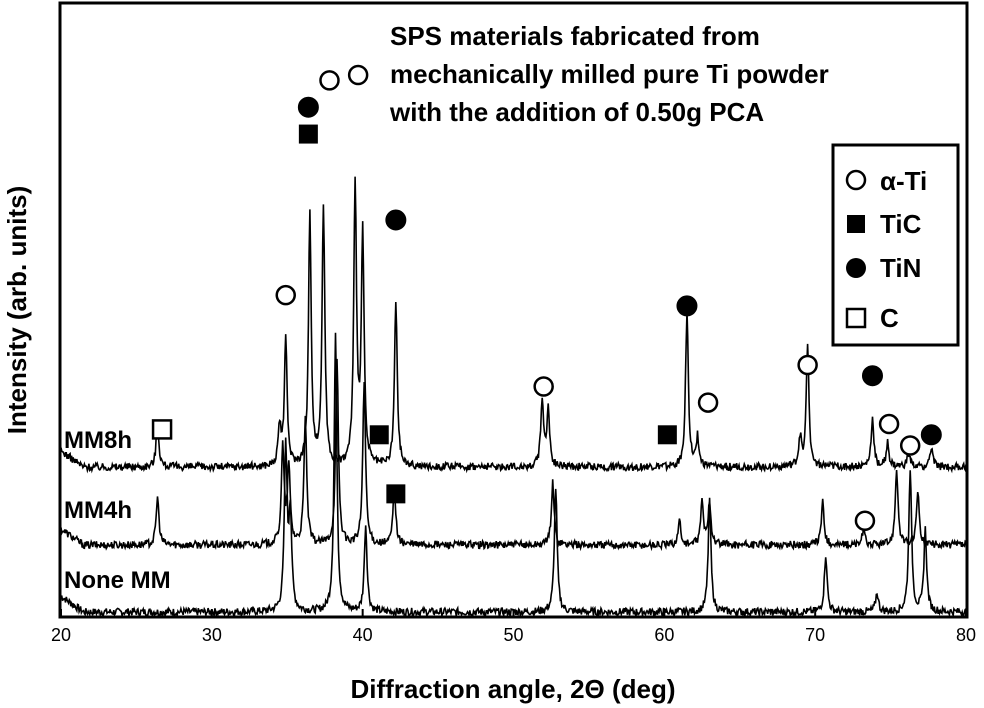 Image resolution: width=984 pixels, height=708 pixels. Describe the element at coordinates (98, 440) in the screenshot. I see `series-label-mm8h: MM8h` at that location.